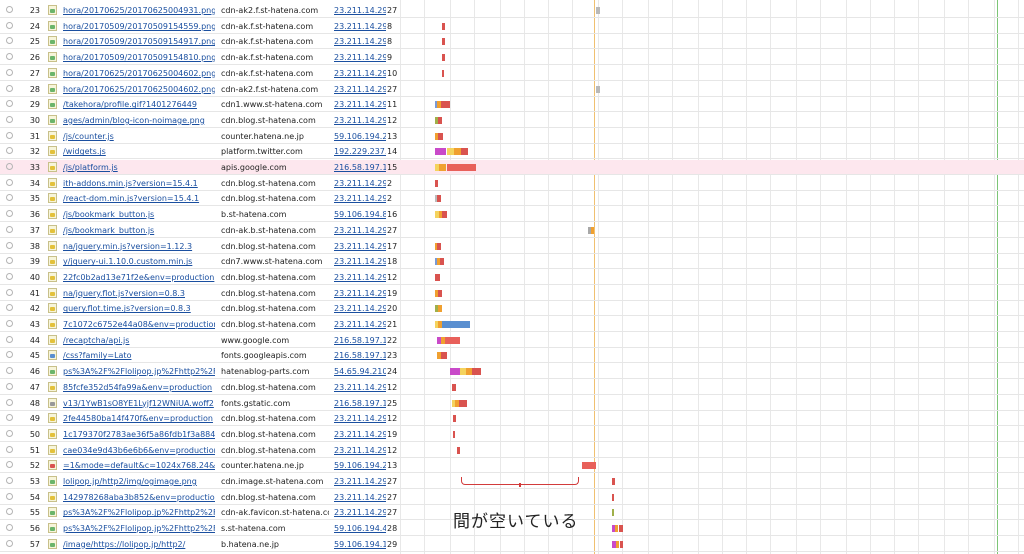 The height and width of the screenshot is (554, 1024). What do you see at coordinates (139, 450) in the screenshot?
I see `request-url-link: cae034e9d43b6e6b6&env=production` at bounding box center [139, 450].